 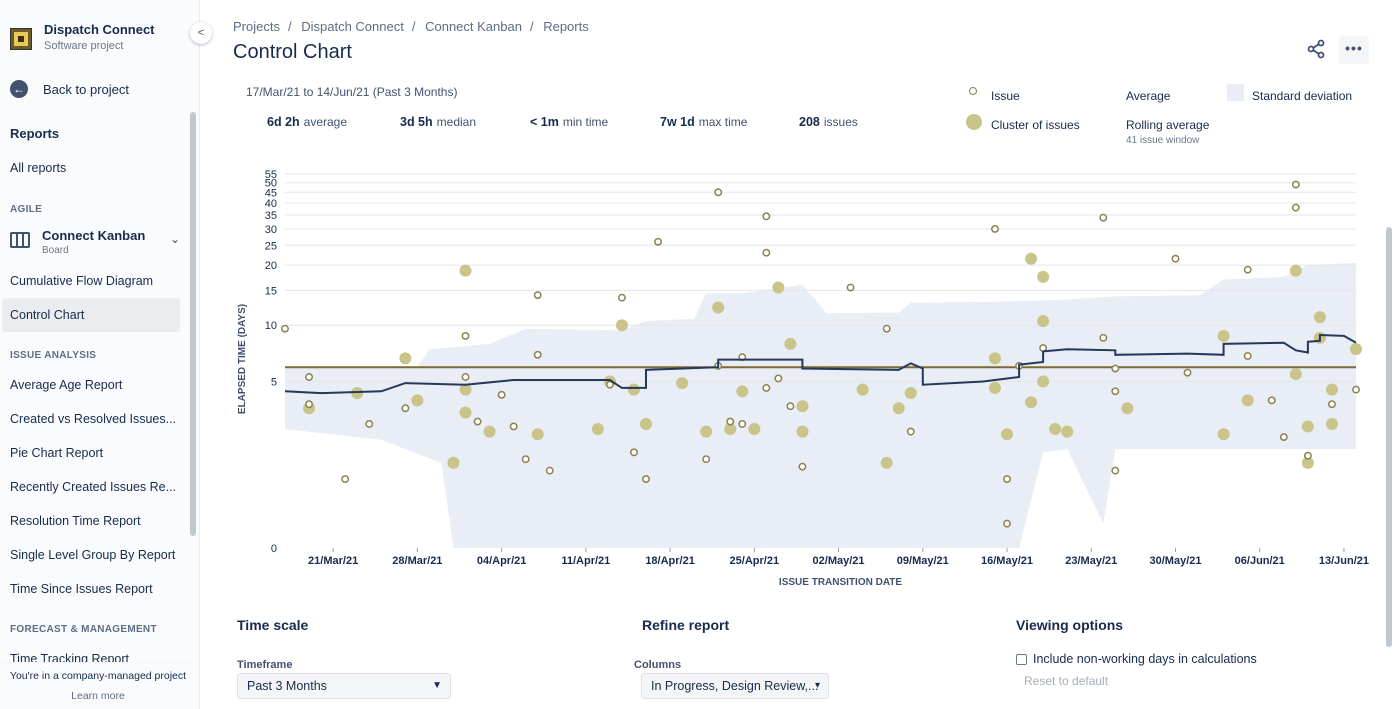 I want to click on stat-min-value: < 1m, so click(x=544, y=122).